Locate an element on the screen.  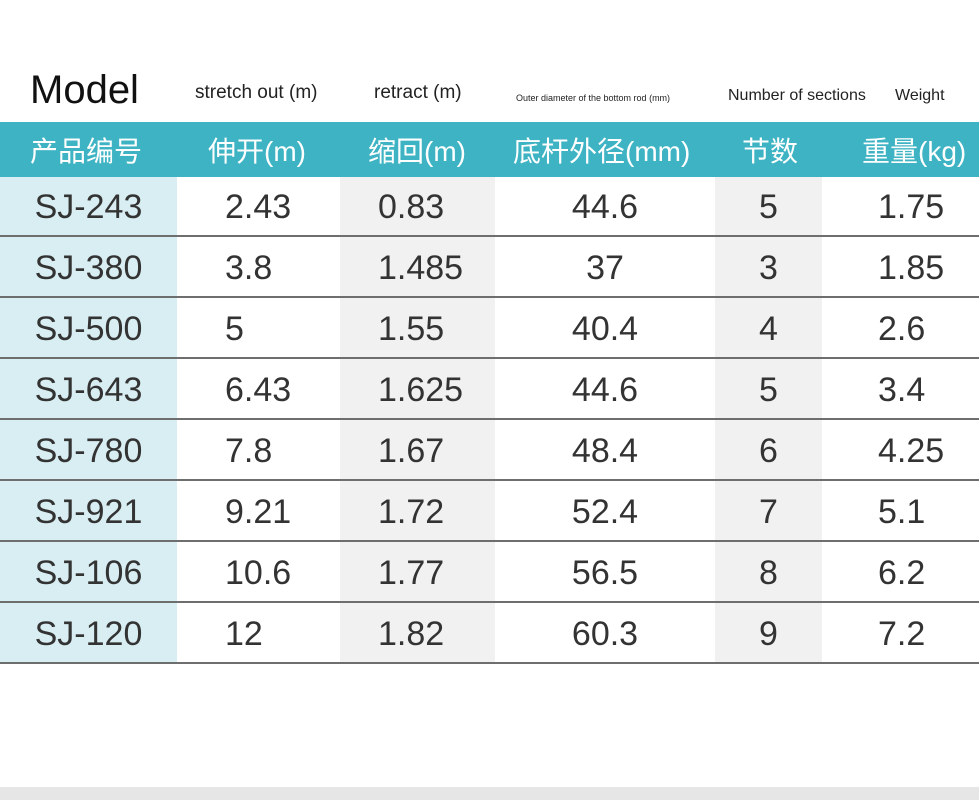
column-header: 重量(kg) is located at coordinates (914, 151).